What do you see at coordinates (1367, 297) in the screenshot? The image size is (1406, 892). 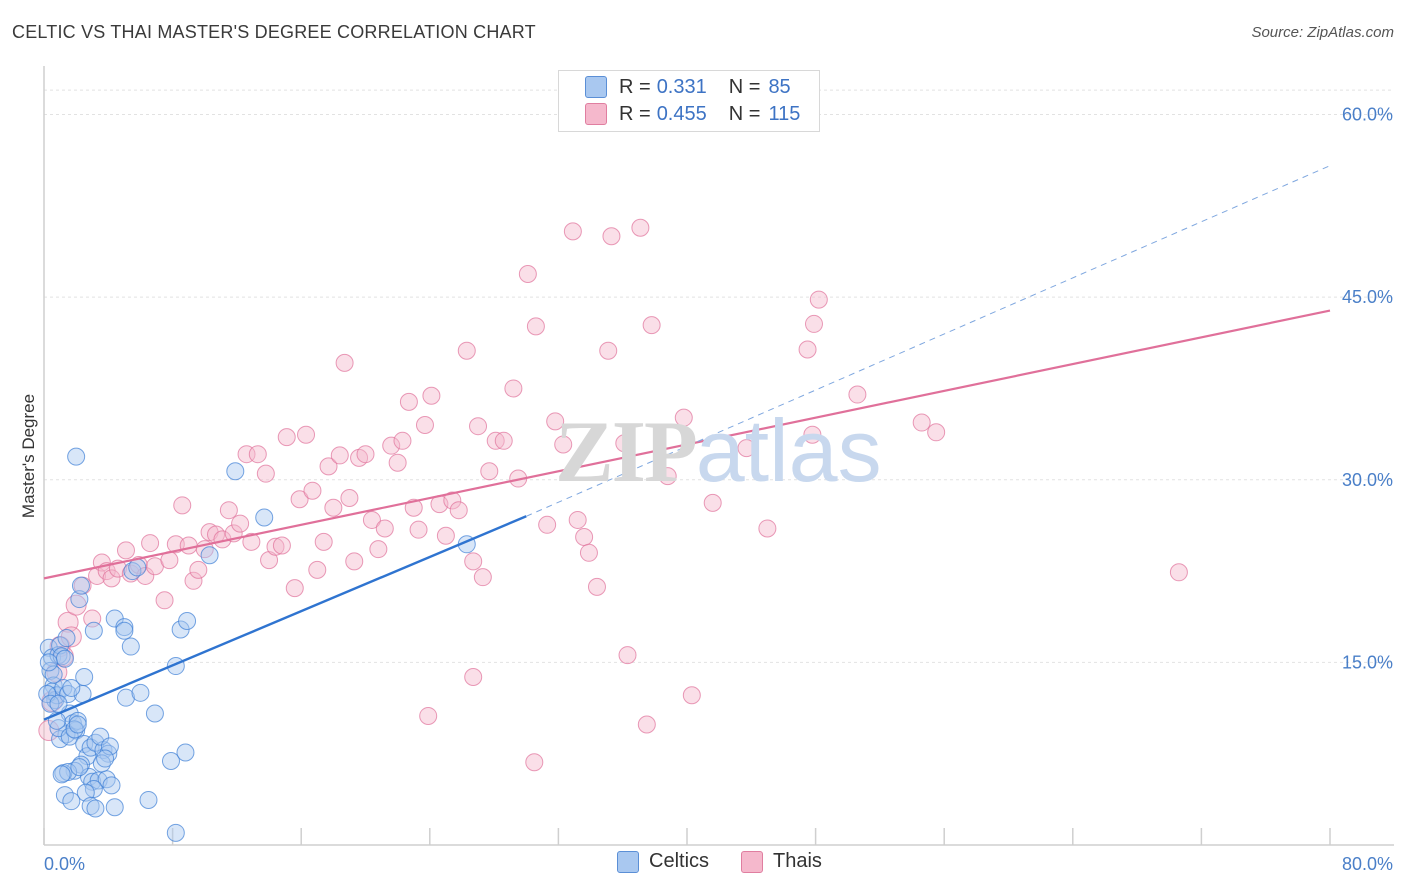 I see `y-tick-label: 45.0%` at bounding box center [1367, 297].